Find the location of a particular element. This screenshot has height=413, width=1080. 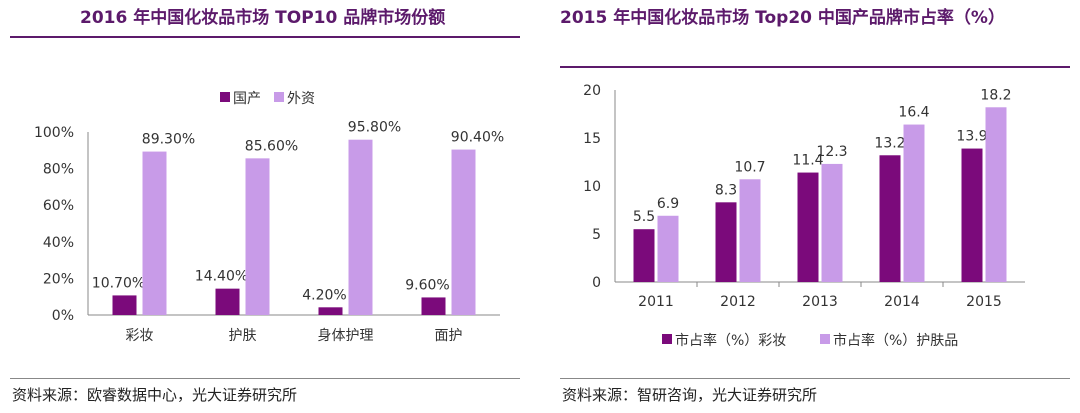

left-title-rule is located at coordinates (265, 37).